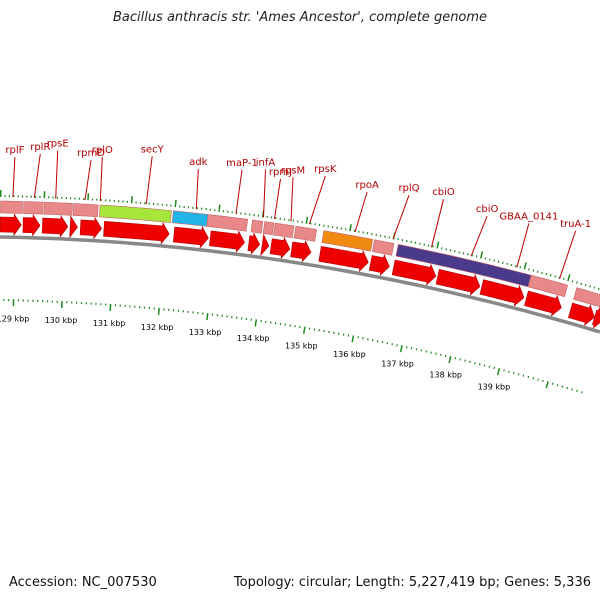 Image resolution: width=600 pixels, height=600 pixels. I want to click on kbp-label: 133 kbp, so click(205, 332).